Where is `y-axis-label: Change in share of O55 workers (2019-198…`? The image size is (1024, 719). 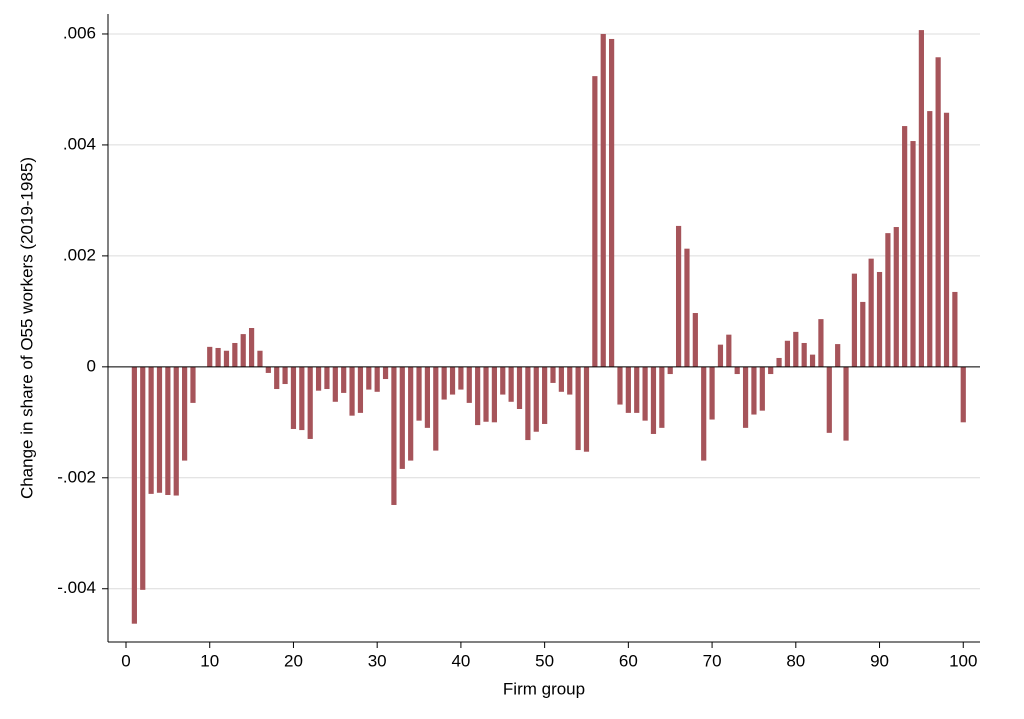 y-axis-label: Change in share of O55 workers (2019-198… is located at coordinates (26, 328).